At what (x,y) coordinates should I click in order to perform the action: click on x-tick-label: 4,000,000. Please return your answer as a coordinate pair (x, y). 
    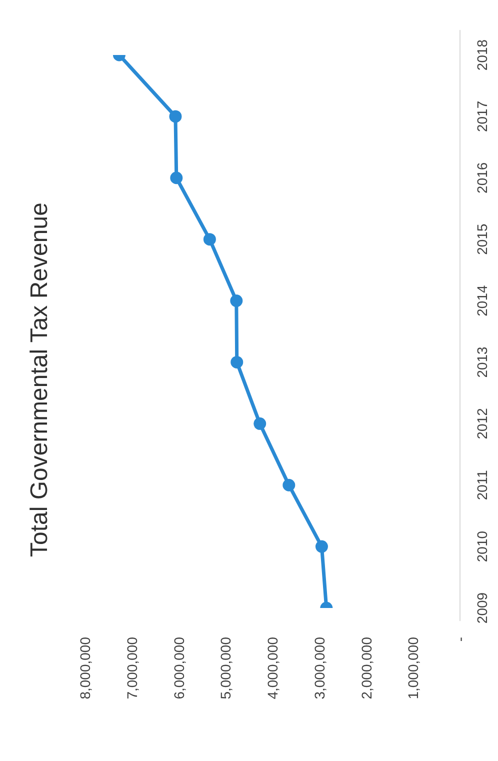
    Looking at the image, I should click on (272, 668).